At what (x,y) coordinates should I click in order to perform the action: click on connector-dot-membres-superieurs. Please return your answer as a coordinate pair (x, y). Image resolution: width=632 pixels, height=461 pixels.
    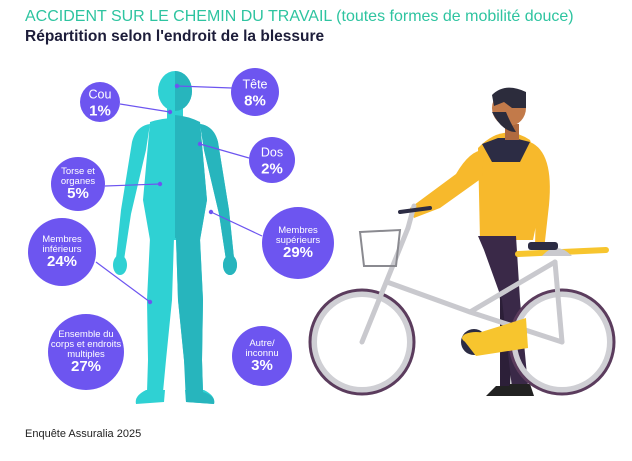
    Looking at the image, I should click on (211, 212).